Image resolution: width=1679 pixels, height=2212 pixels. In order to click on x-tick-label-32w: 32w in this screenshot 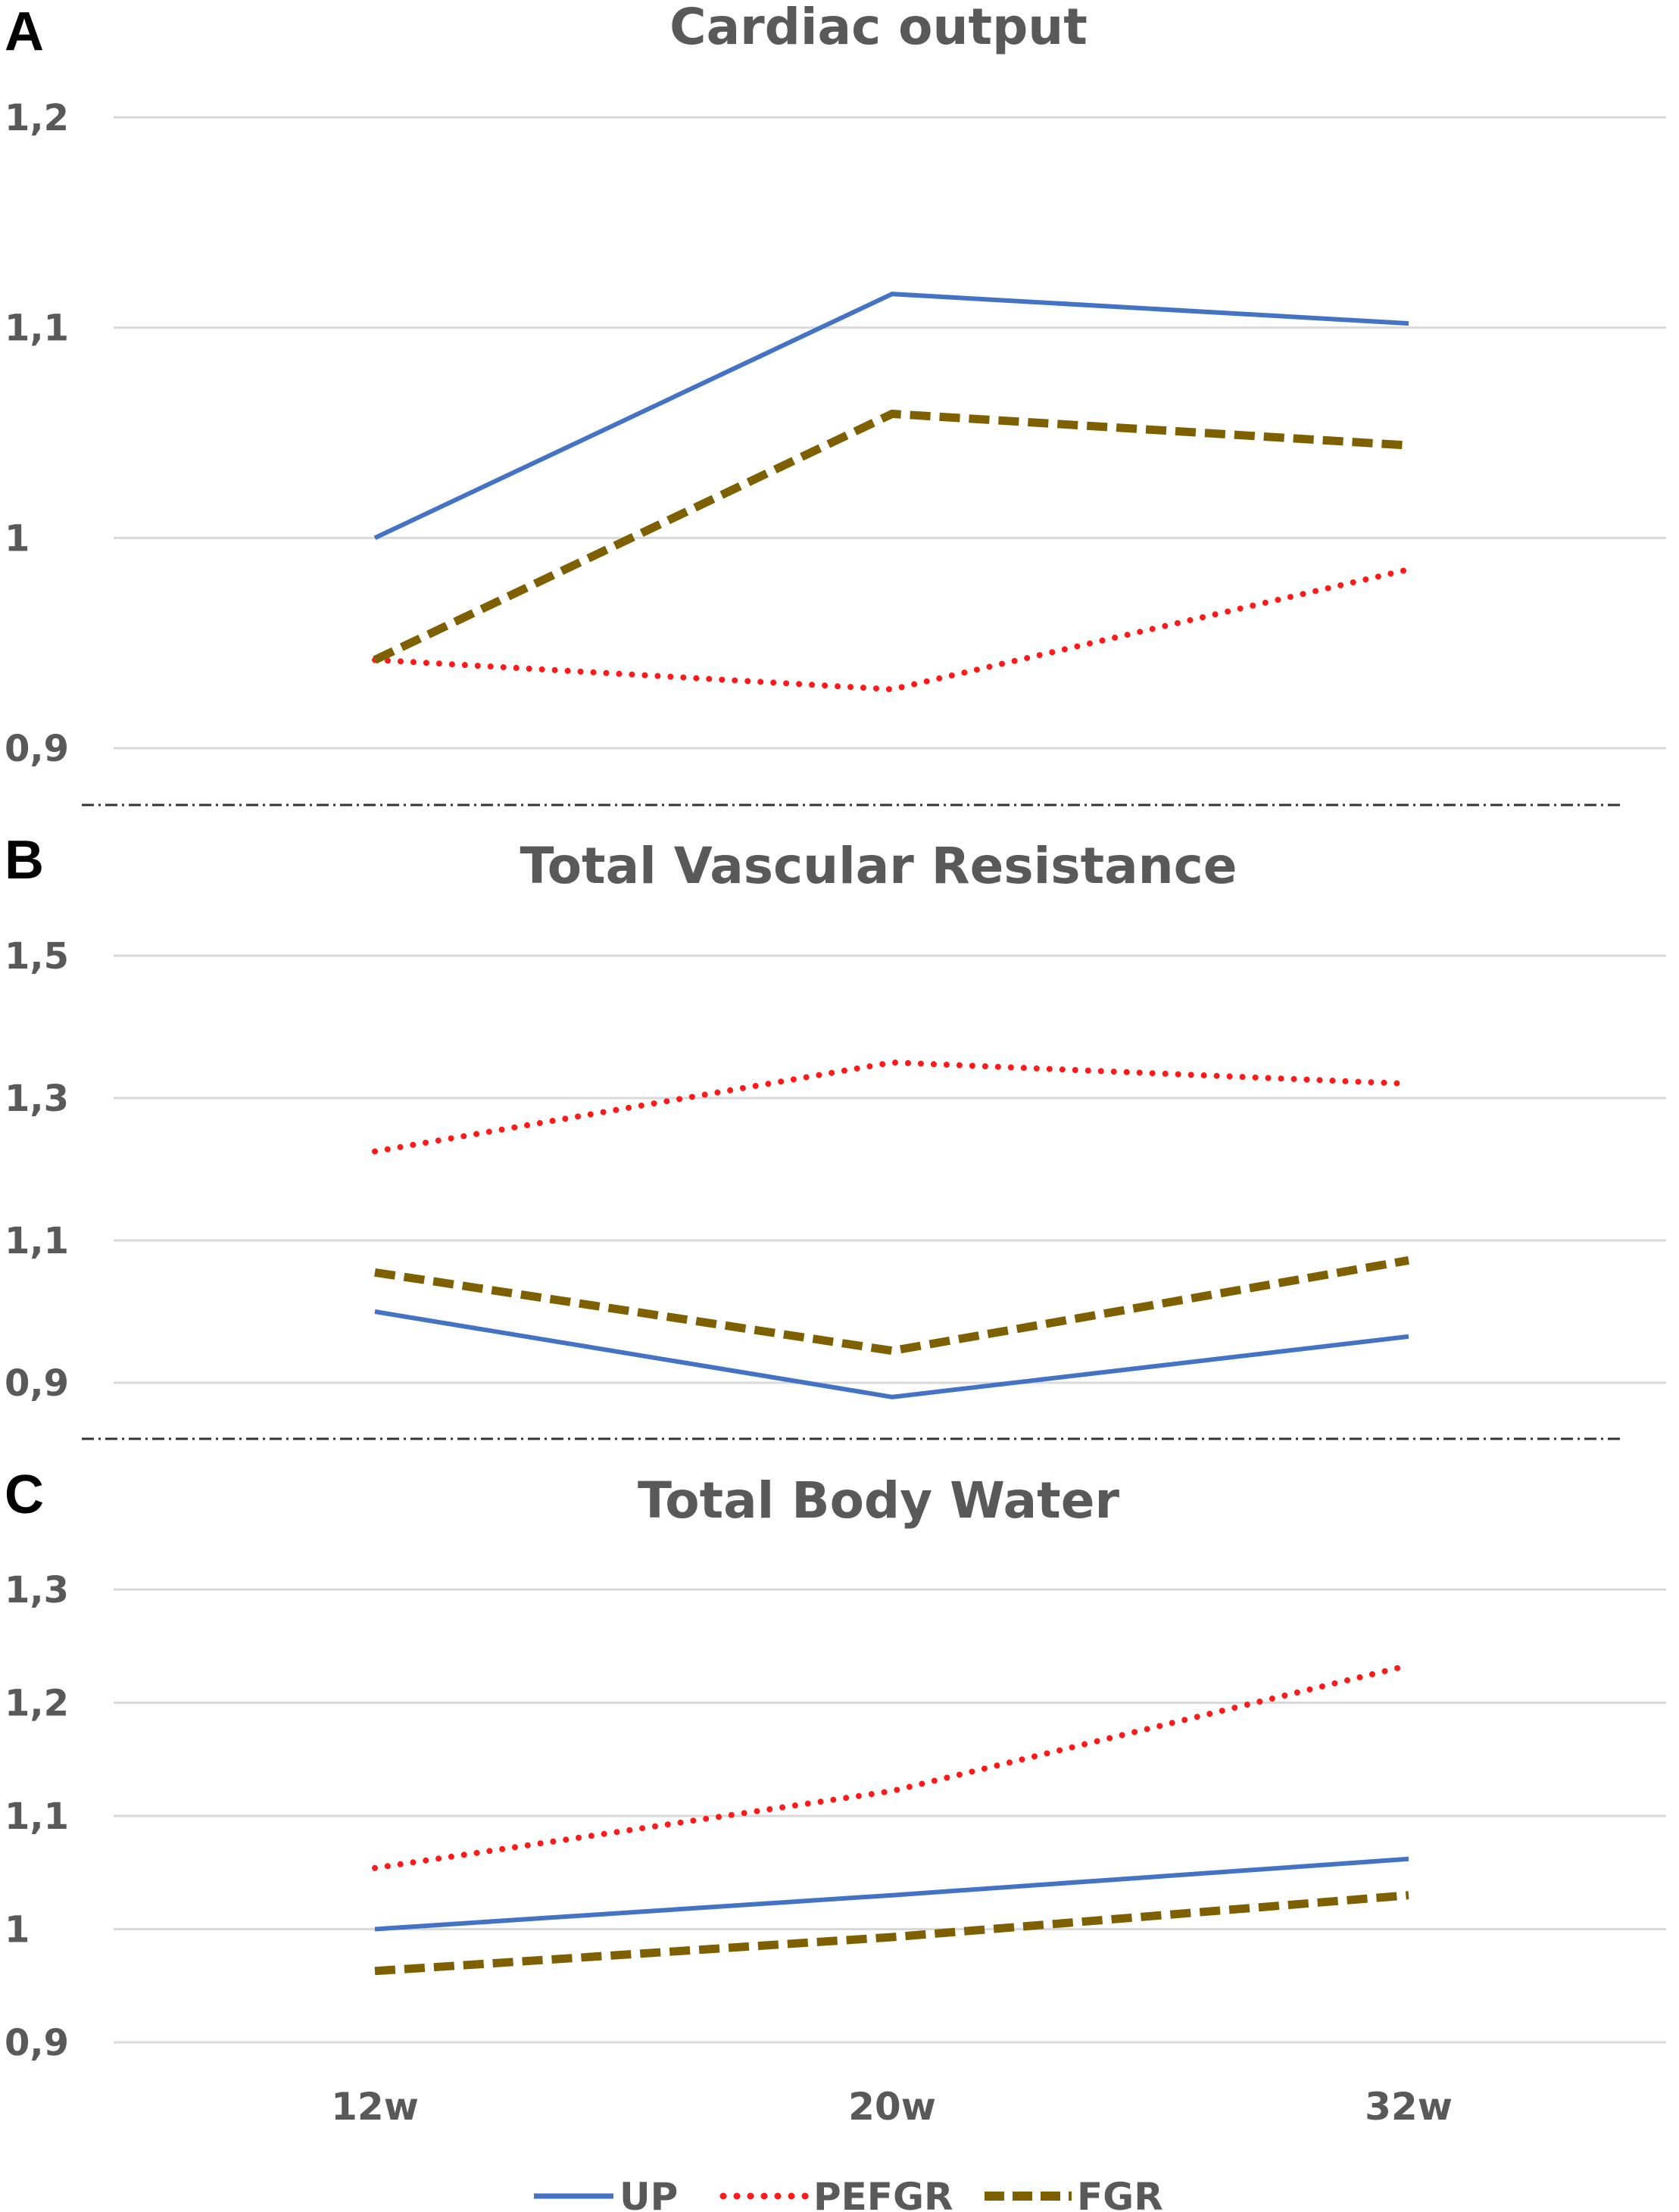, I will do `click(1409, 2107)`.